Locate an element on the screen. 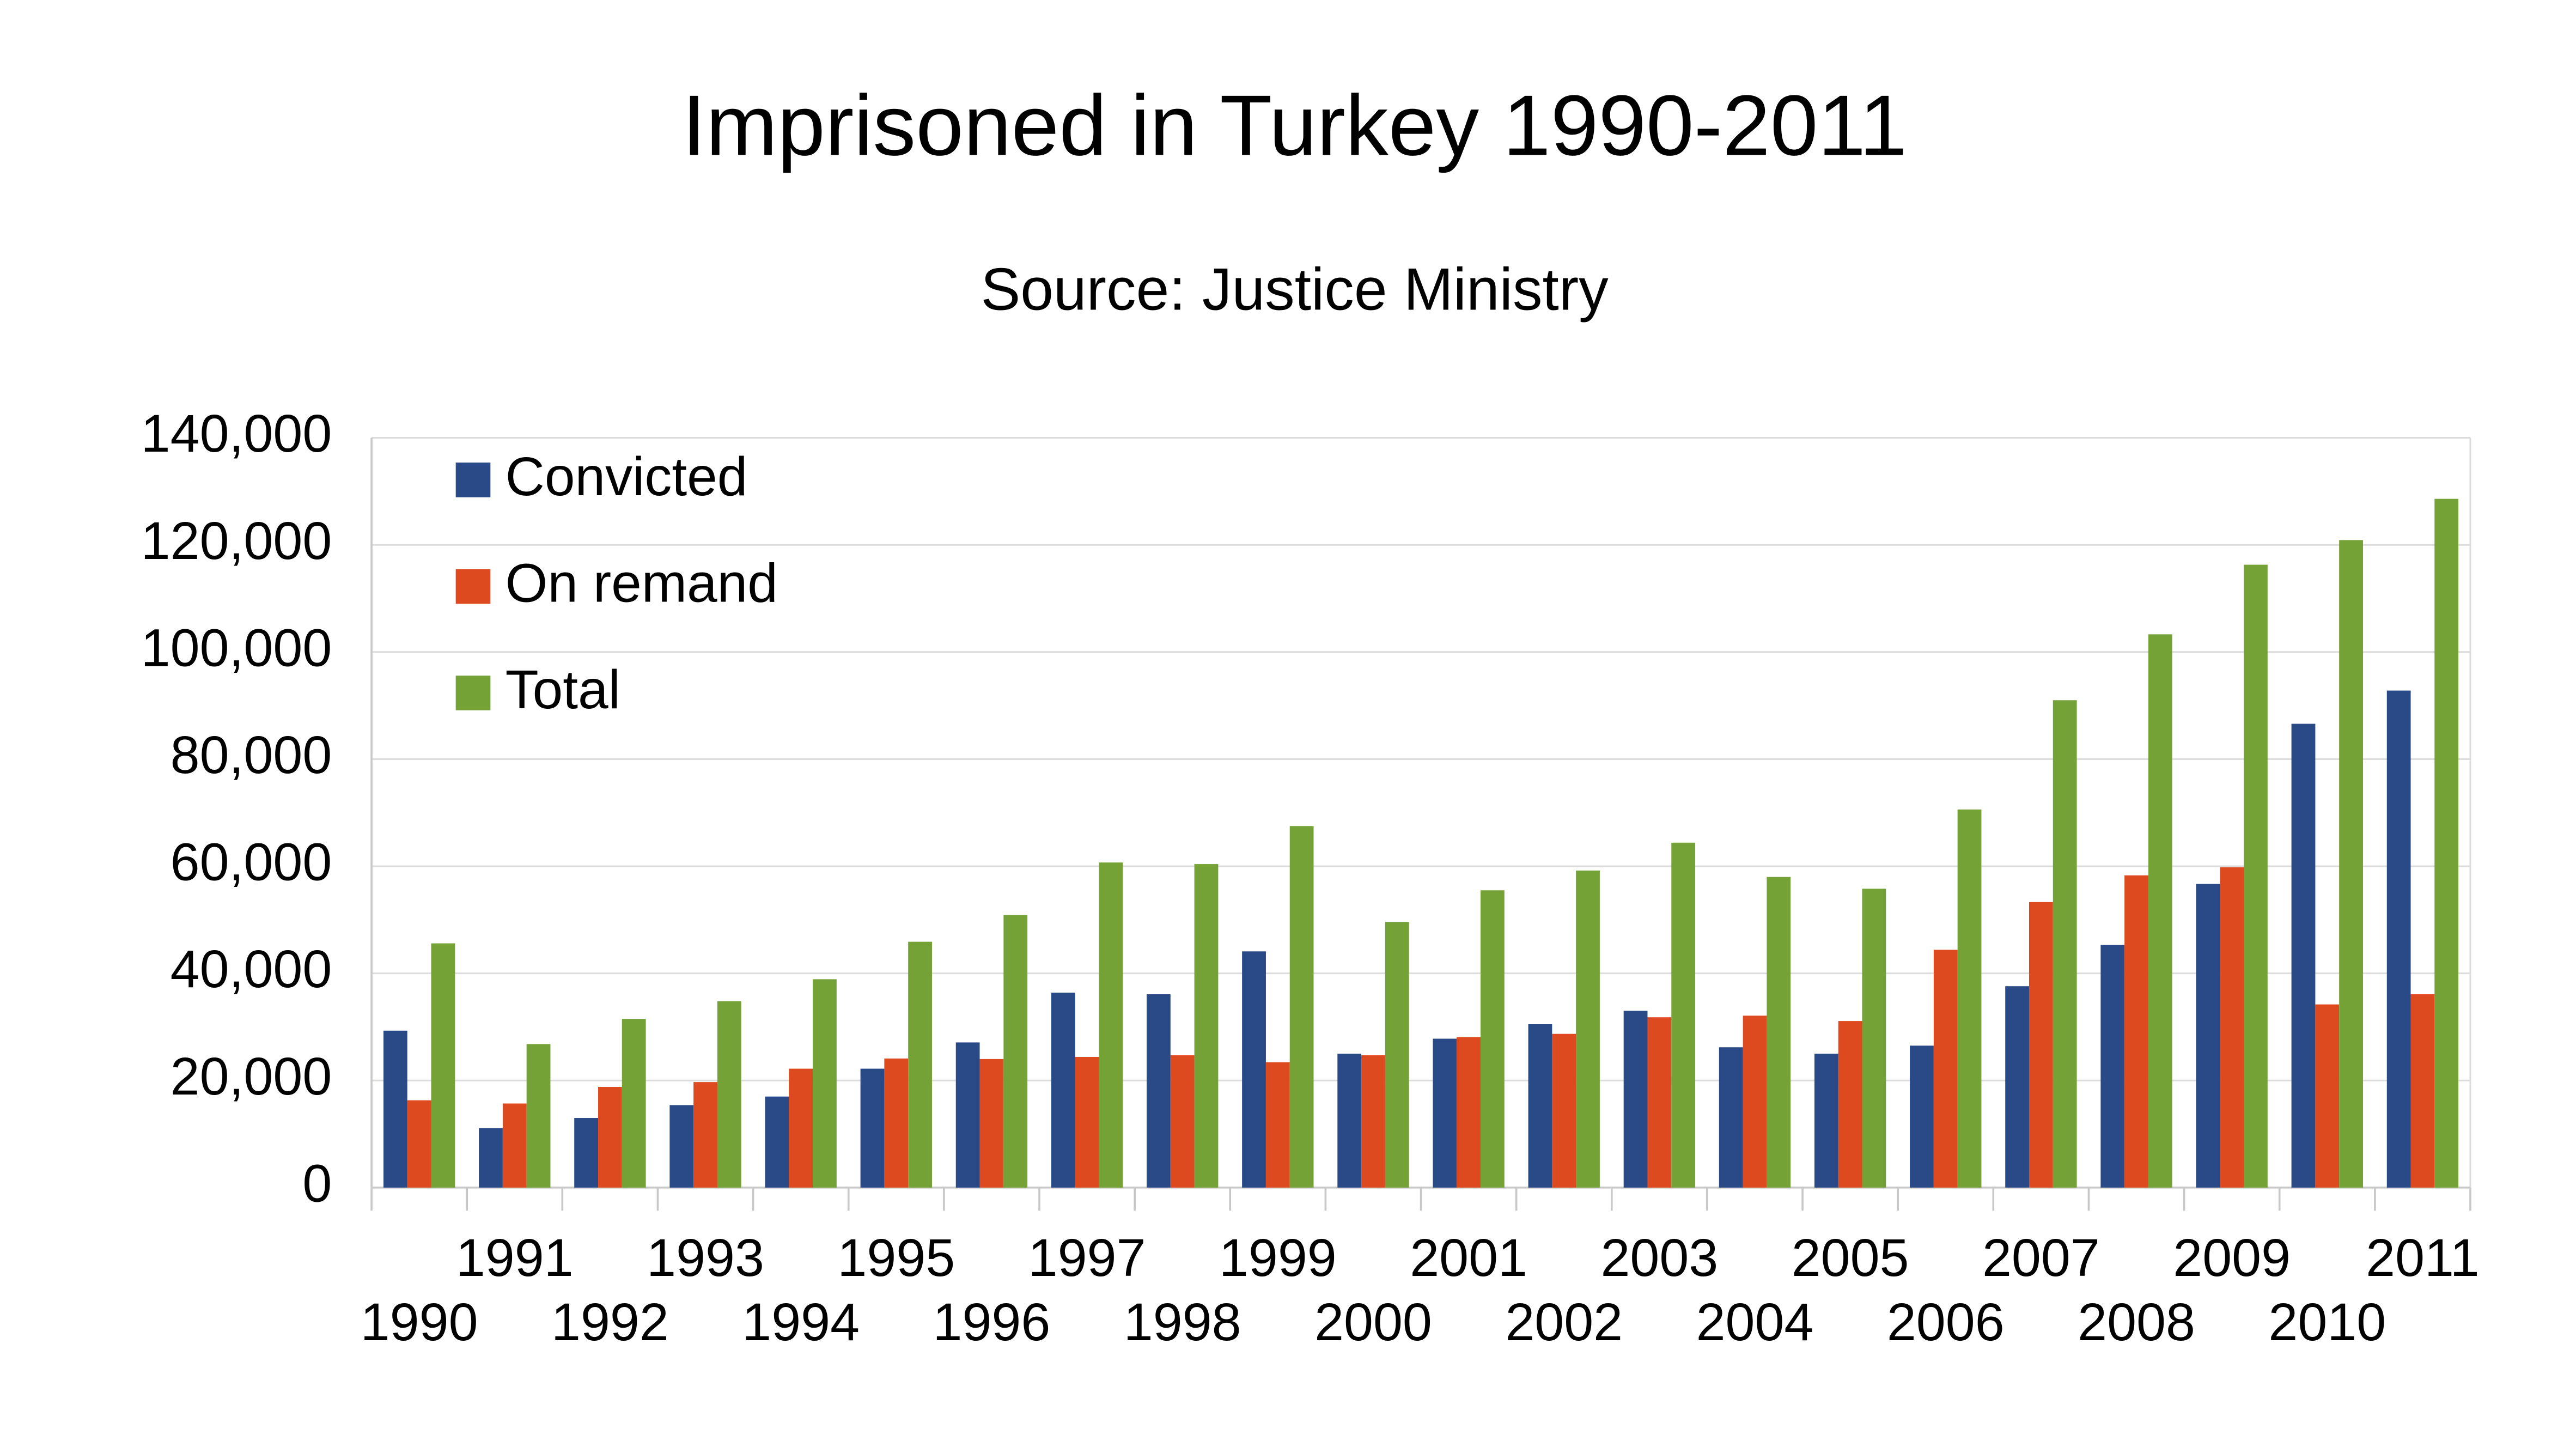  chart-subtitle: Source: Justice Ministry is located at coordinates (1295, 290).